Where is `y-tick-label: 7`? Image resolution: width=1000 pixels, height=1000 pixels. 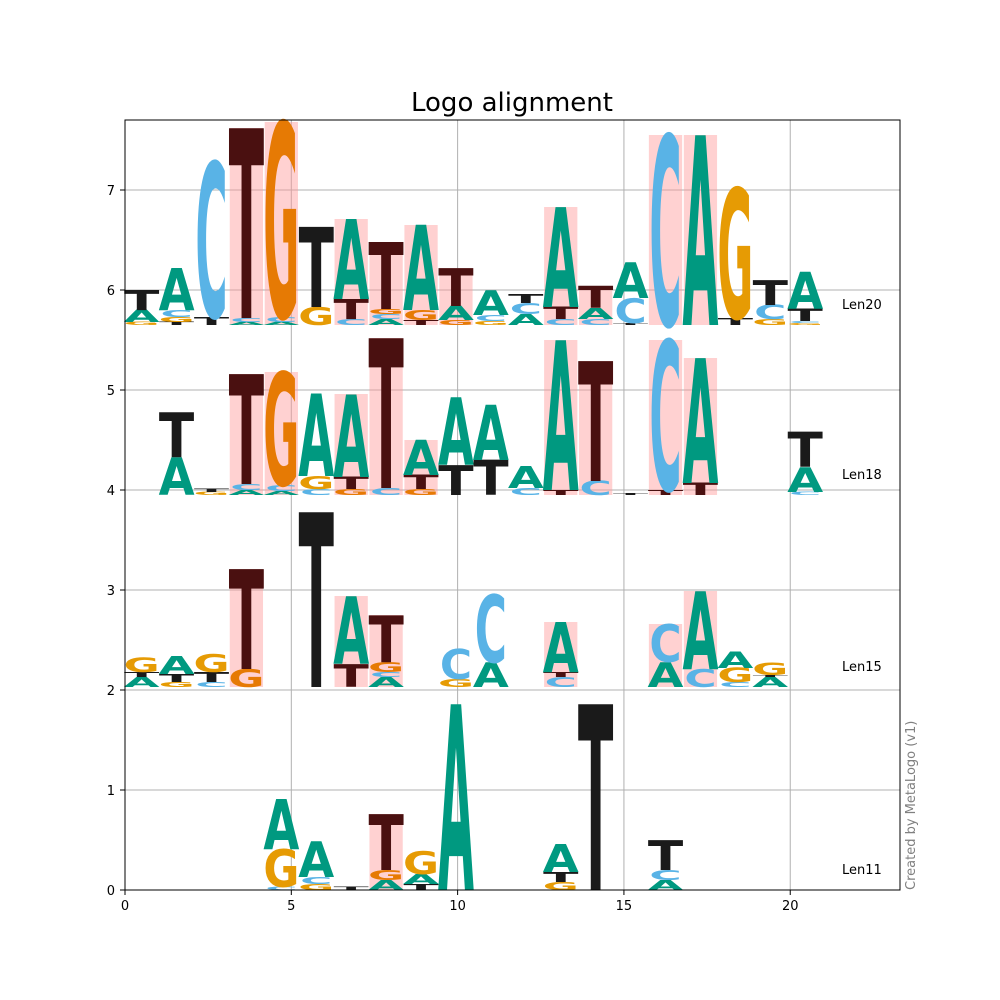
y-tick-label: 7 is located at coordinates (111, 191).